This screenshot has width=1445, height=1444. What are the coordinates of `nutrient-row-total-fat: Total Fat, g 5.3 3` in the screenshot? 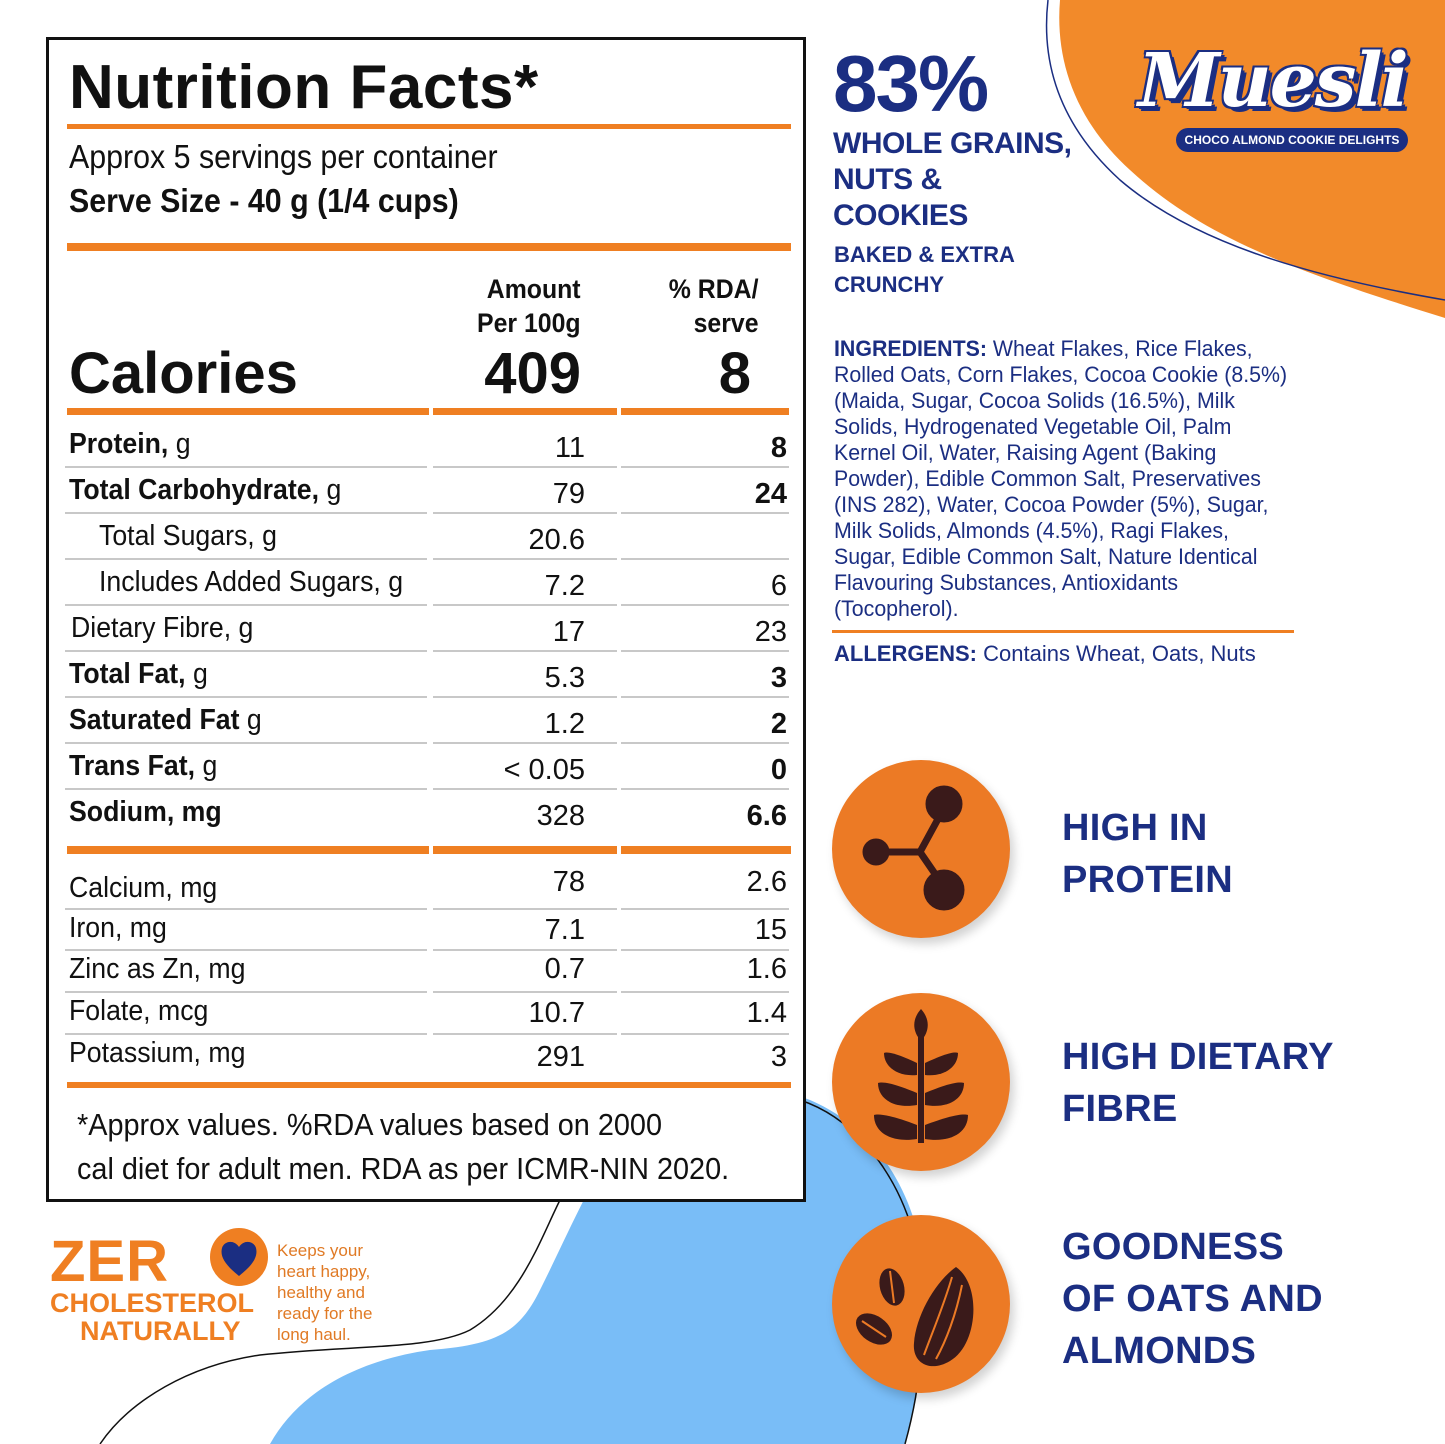 It's located at (427, 675).